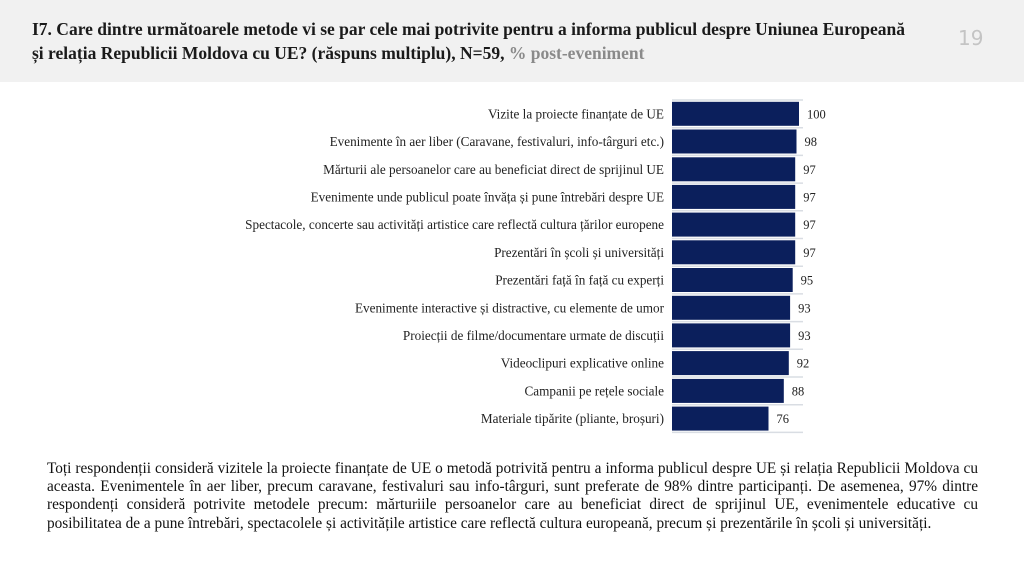 This screenshot has height=574, width=1024. What do you see at coordinates (594, 390) in the screenshot?
I see `category-label: Campanii pe rețele sociale` at bounding box center [594, 390].